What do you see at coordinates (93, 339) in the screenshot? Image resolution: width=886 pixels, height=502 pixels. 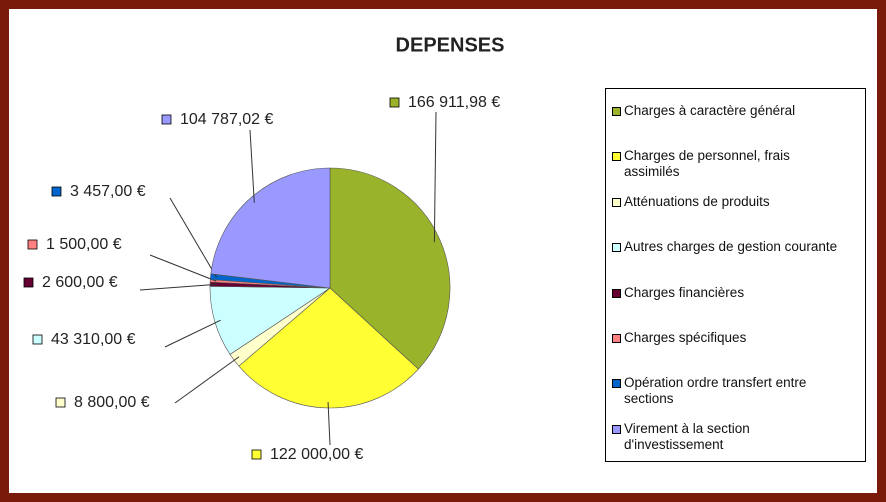 I see `data-label: 43 310,00 €` at bounding box center [93, 339].